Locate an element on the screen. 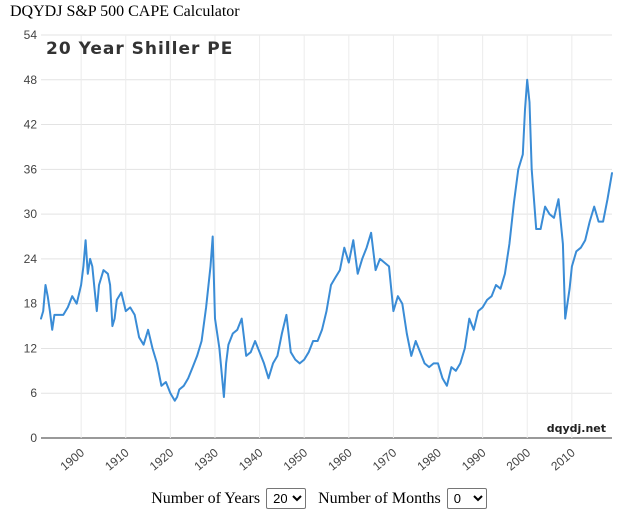 The image size is (638, 524). months-select: 0 is located at coordinates (466, 498).